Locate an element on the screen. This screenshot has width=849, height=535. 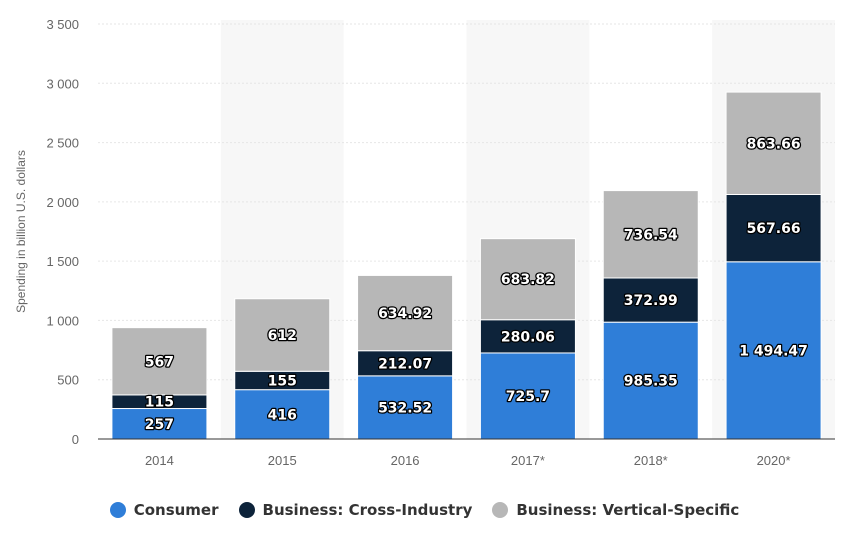
data-label-business-cross-industry-2020: 567.66 is located at coordinates (774, 229).